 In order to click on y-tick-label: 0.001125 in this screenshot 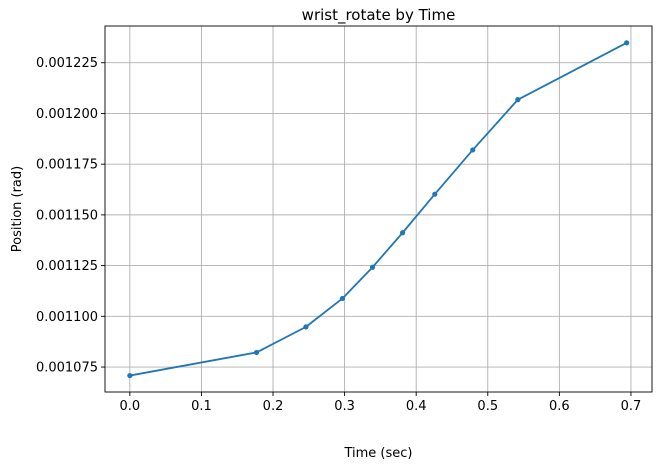, I will do `click(67, 266)`.